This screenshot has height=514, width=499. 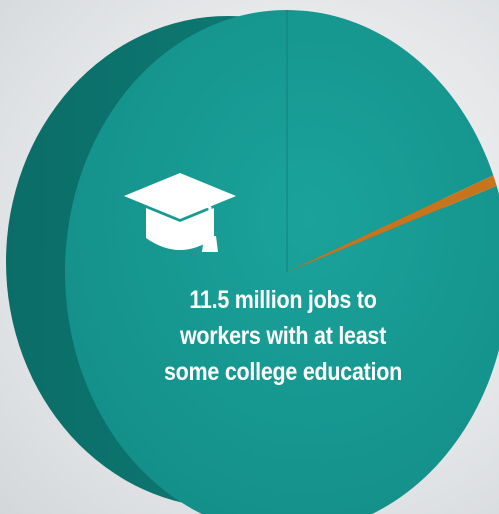 What do you see at coordinates (283, 300) in the screenshot?
I see `annotation-line-1: 11.5 million jobs to` at bounding box center [283, 300].